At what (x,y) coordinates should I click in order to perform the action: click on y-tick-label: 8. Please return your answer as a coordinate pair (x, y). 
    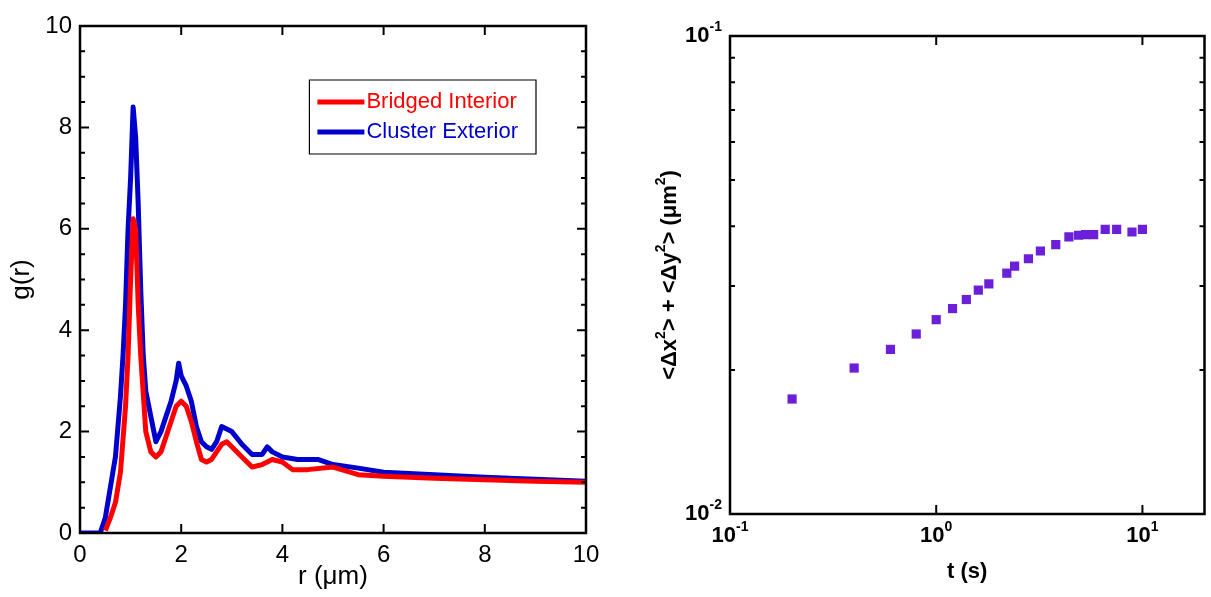
    Looking at the image, I should click on (65, 126).